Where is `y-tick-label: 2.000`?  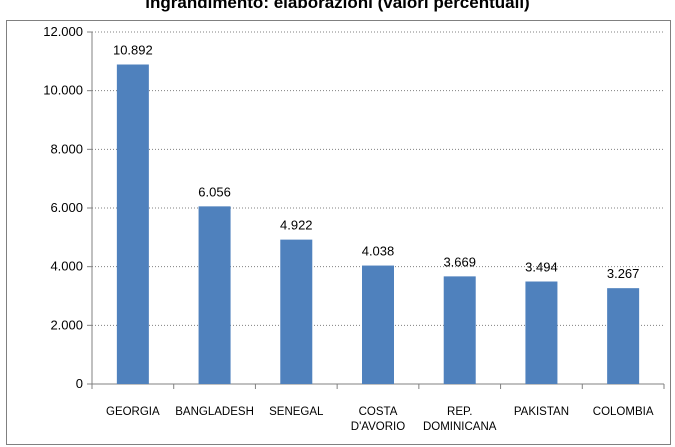 y-tick-label: 2.000 is located at coordinates (66, 324).